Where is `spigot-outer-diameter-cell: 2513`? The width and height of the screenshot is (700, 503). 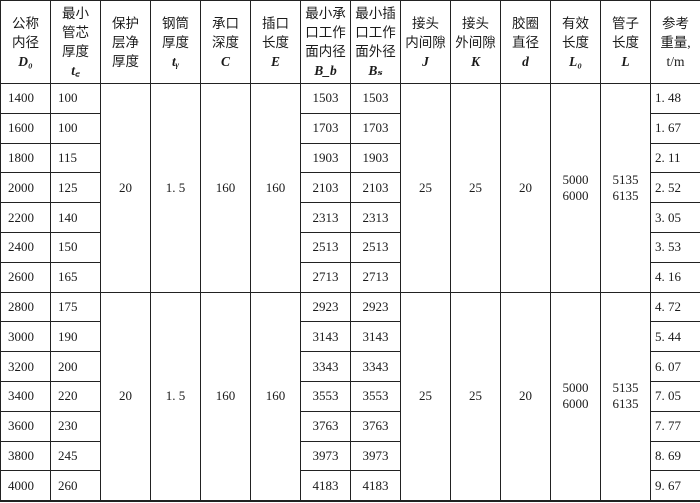 spigot-outer-diameter-cell: 2513 is located at coordinates (375, 247).